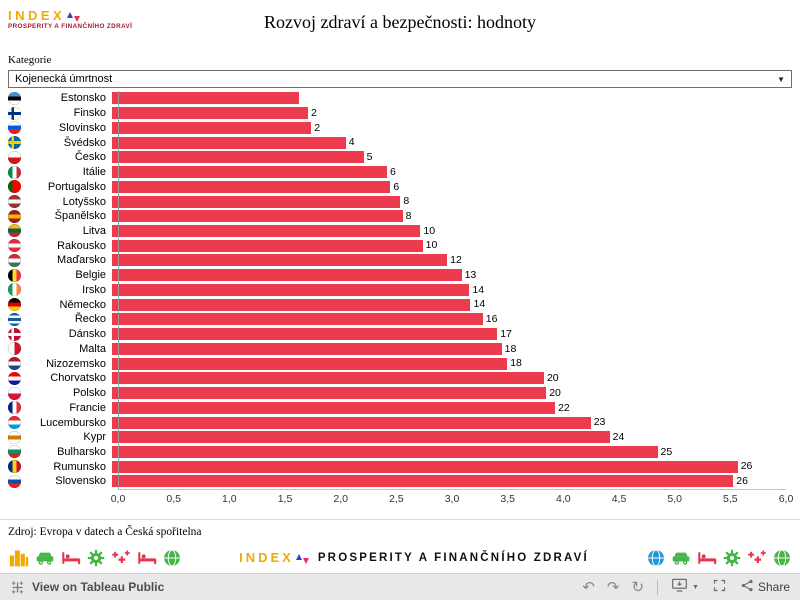  I want to click on index-logo-subtitle: PROSPERITY A FINANČNÍHO ZDRAVÍ, so click(70, 26).